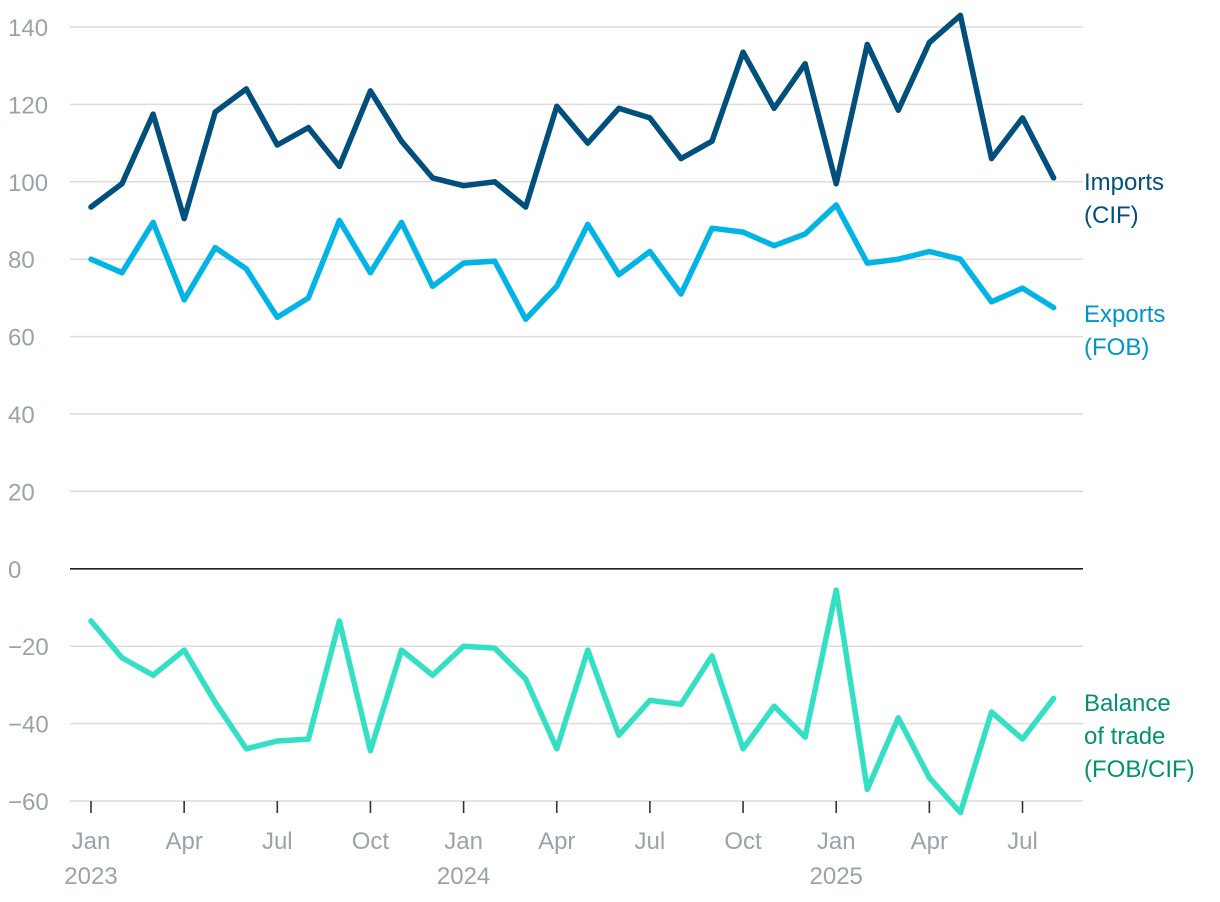 The image size is (1220, 902). I want to click on y-tick-label: 140, so click(28, 28).